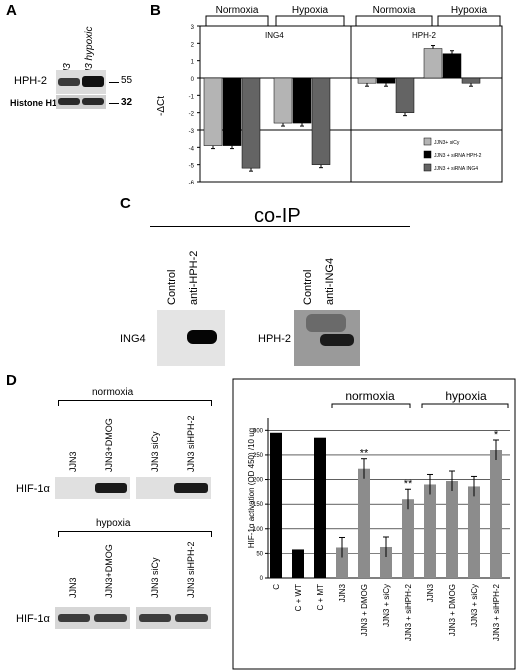 The height and width of the screenshot is (672, 520). I want to click on subplot-title: ING4, so click(274, 35).